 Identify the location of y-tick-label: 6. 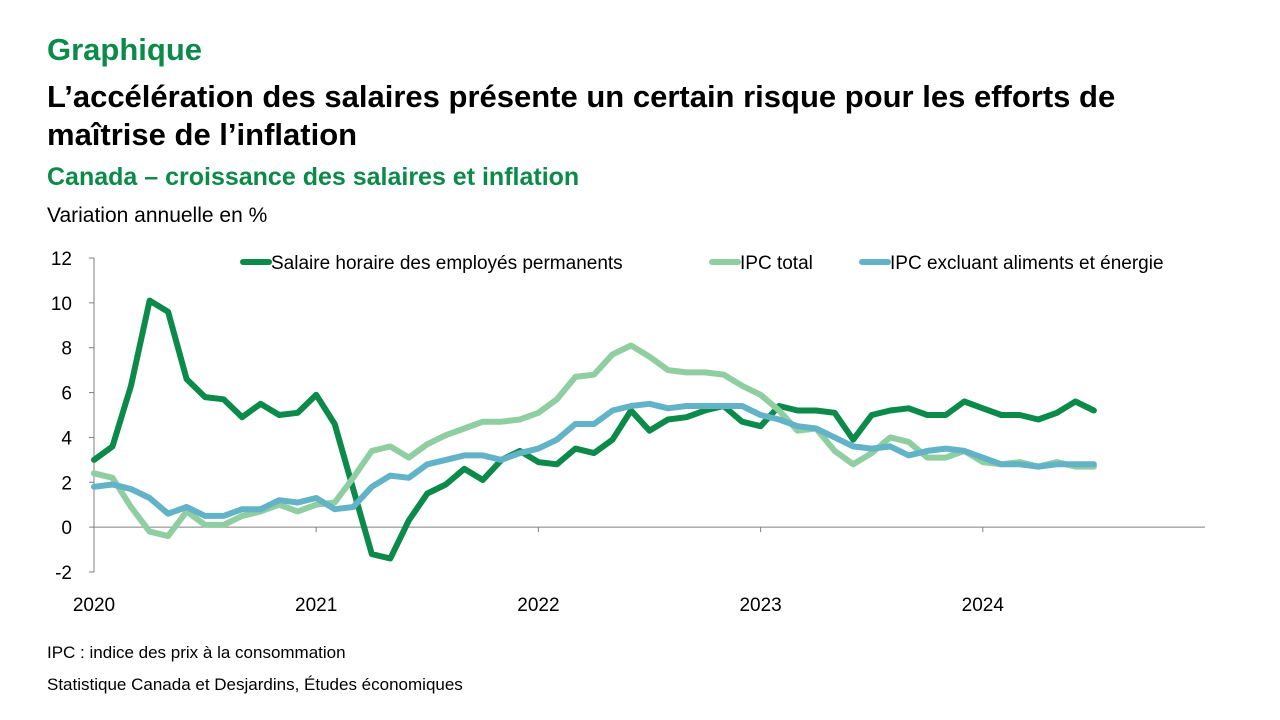
(66, 394).